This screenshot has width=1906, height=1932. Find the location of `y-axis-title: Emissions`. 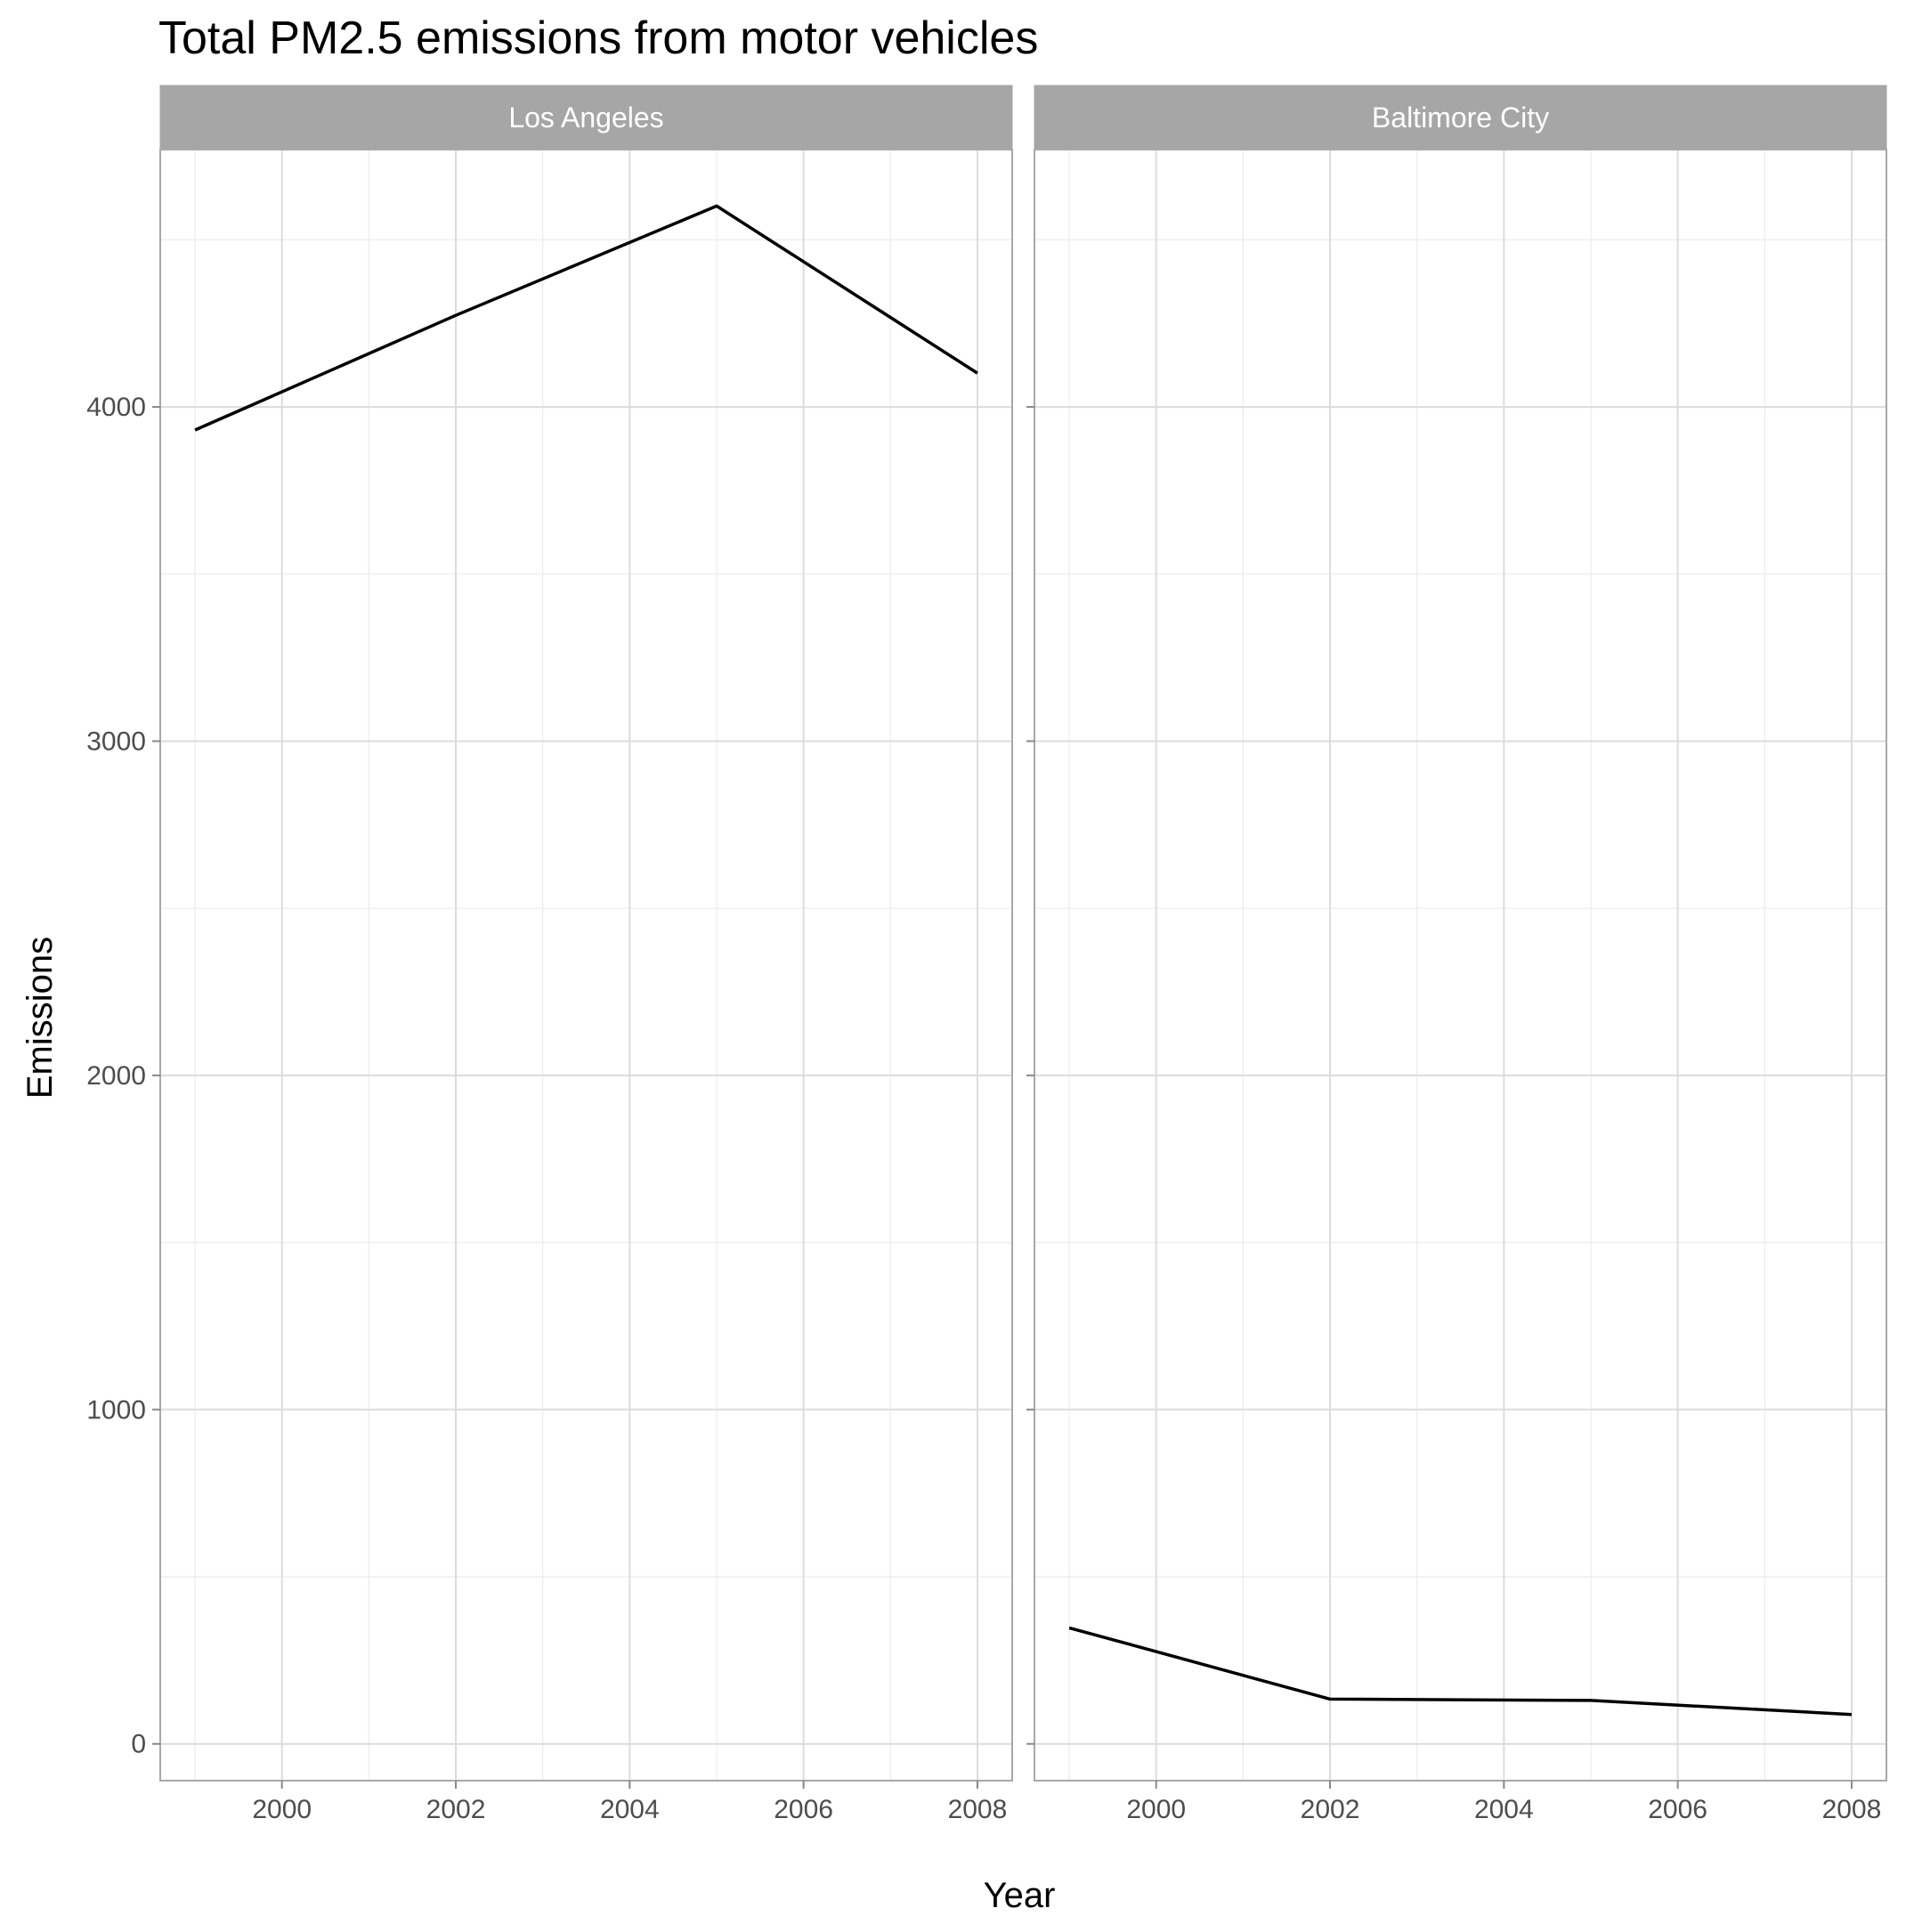

y-axis-title: Emissions is located at coordinates (40, 1018).